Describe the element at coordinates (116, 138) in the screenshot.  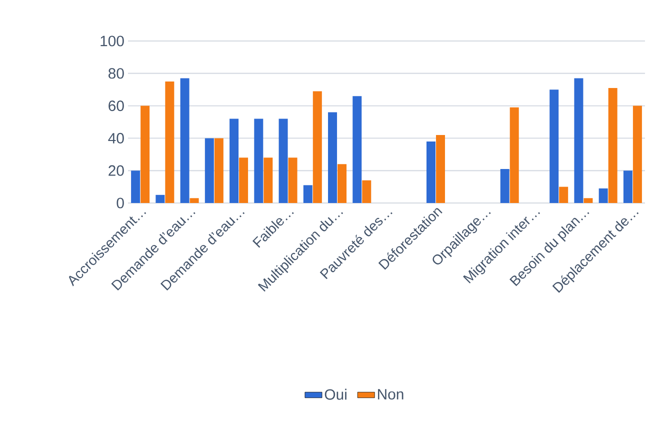
I see `y-tick-label: 40` at that location.